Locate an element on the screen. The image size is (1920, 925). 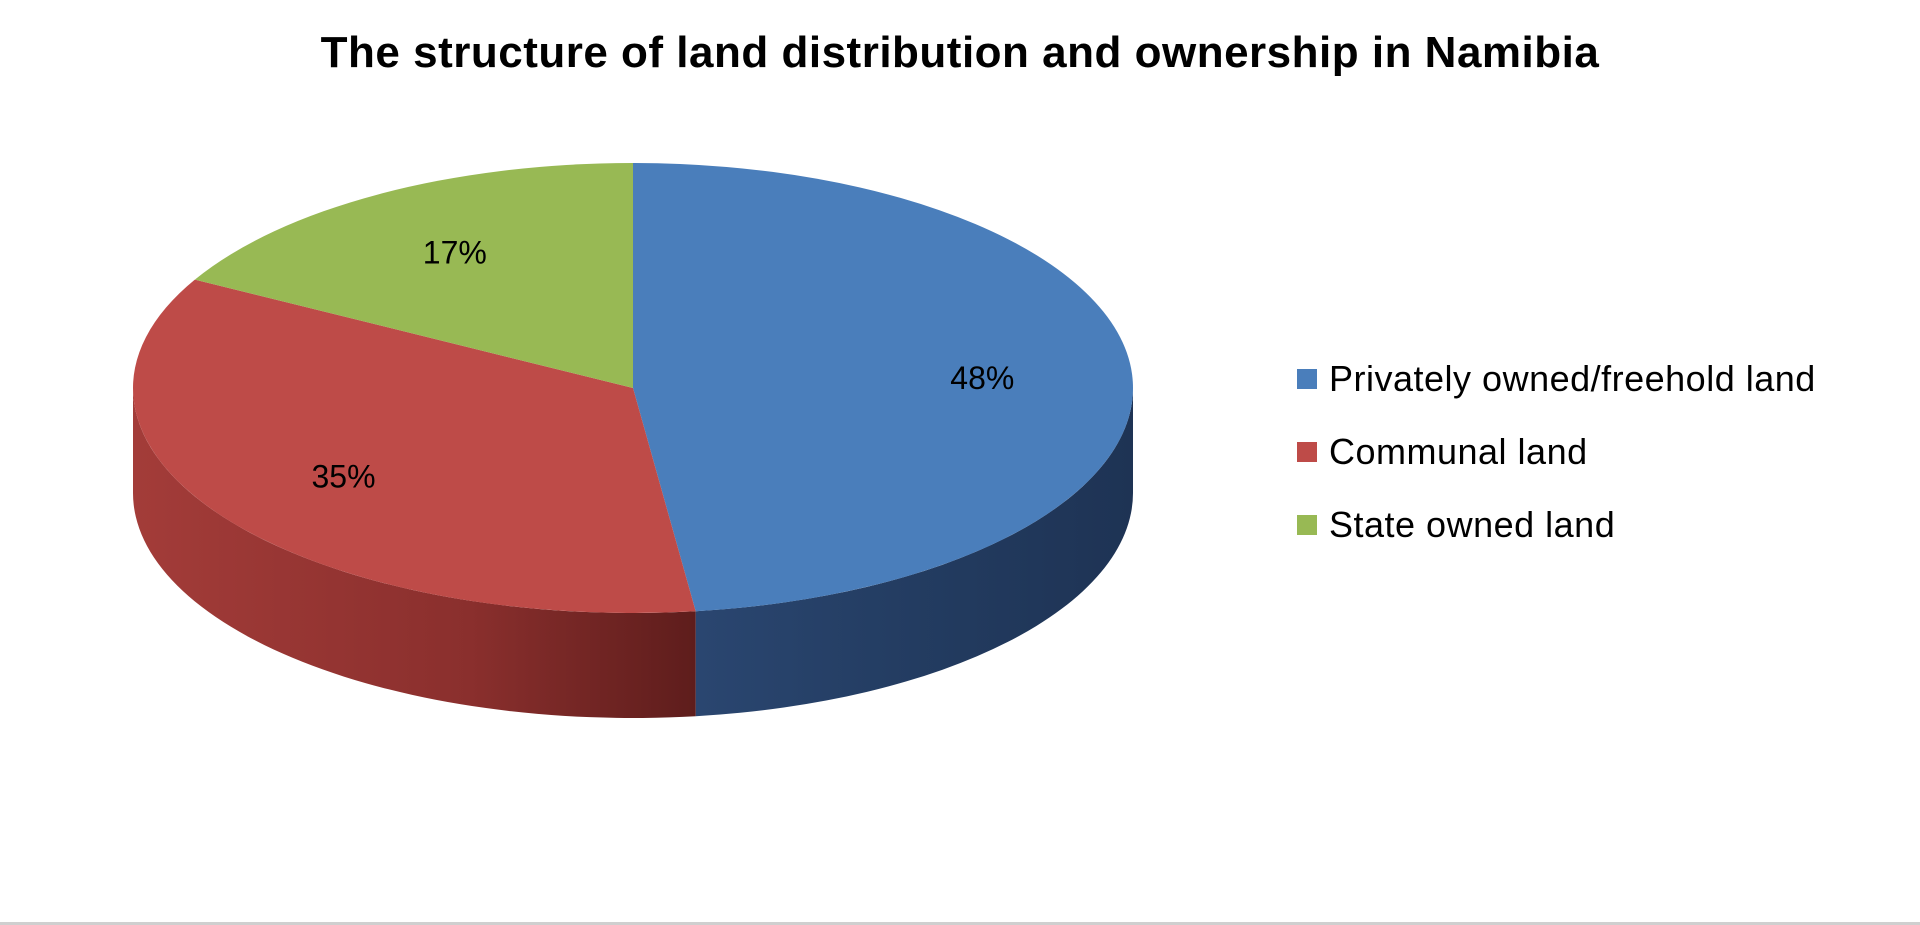
legend-item-state-owned: State owned land is located at coordinates (1556, 524).